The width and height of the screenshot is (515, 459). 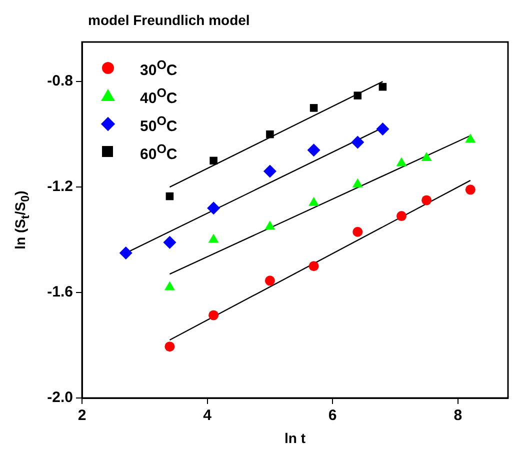 I want to click on y-tick-label: -1.6, so click(x=60, y=292).